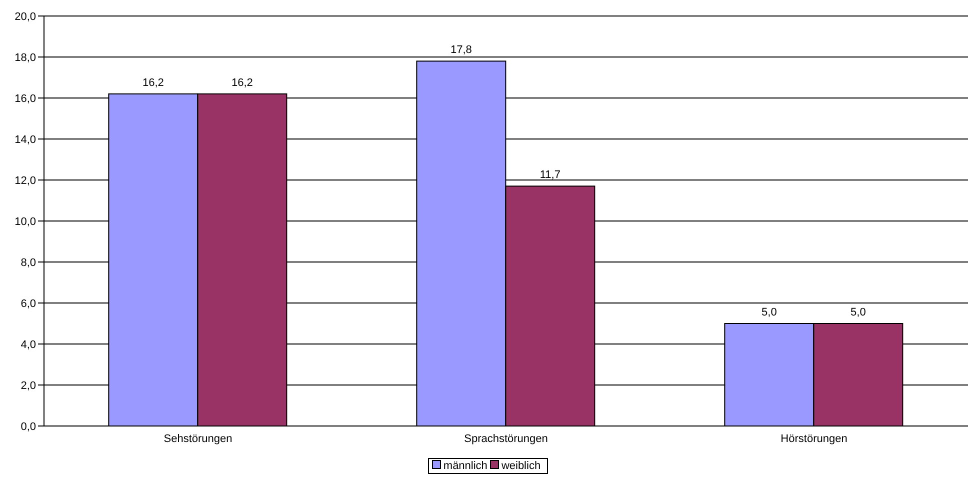 Image resolution: width=972 pixels, height=479 pixels. What do you see at coordinates (28, 426) in the screenshot?
I see `y-tick-label: 0,0` at bounding box center [28, 426].